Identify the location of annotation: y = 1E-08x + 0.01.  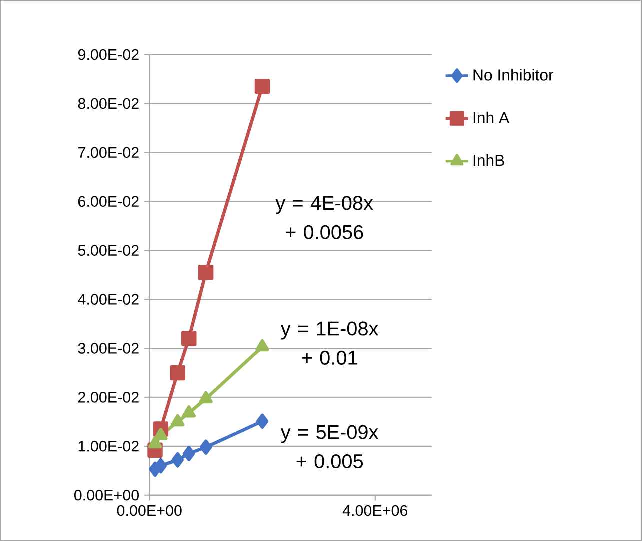
(329, 343).